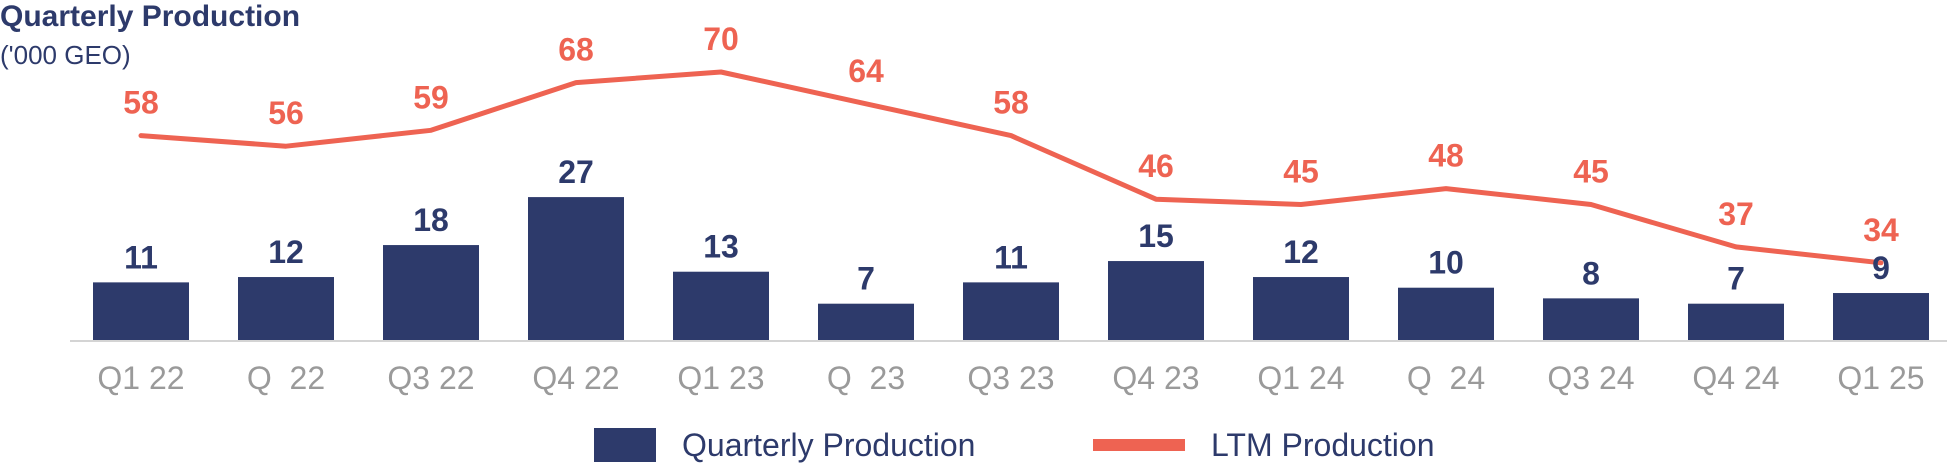  I want to click on bar-value-label: 8, so click(1591, 273).